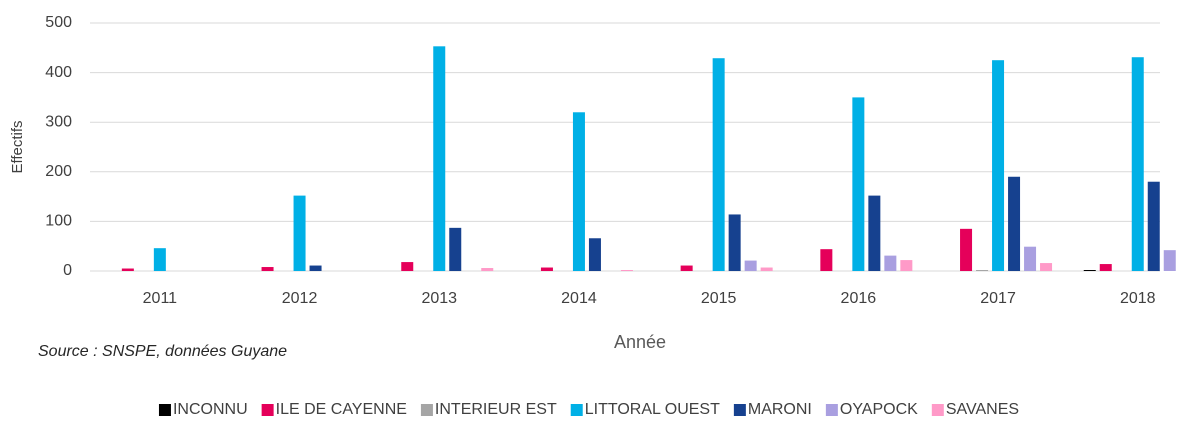 The height and width of the screenshot is (421, 1178). What do you see at coordinates (58, 22) in the screenshot?
I see `y-tick-label: 500` at bounding box center [58, 22].